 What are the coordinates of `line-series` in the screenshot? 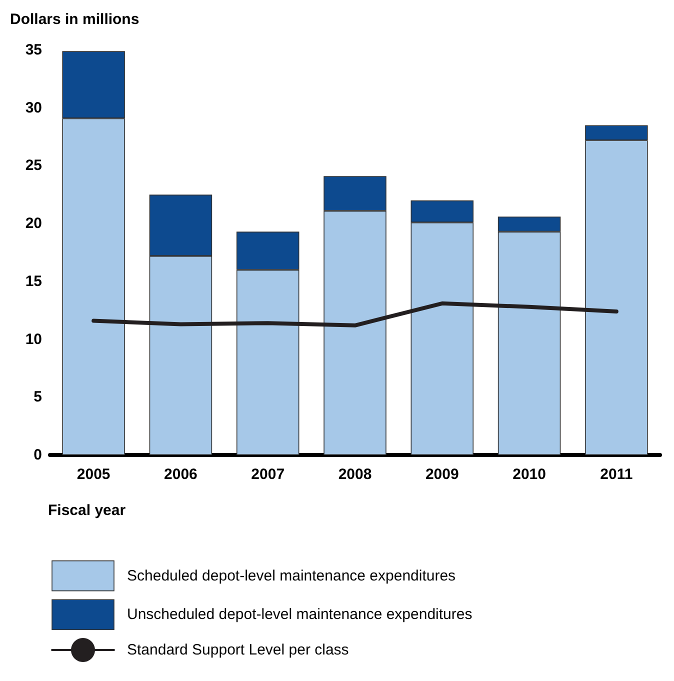 It's located at (355, 314).